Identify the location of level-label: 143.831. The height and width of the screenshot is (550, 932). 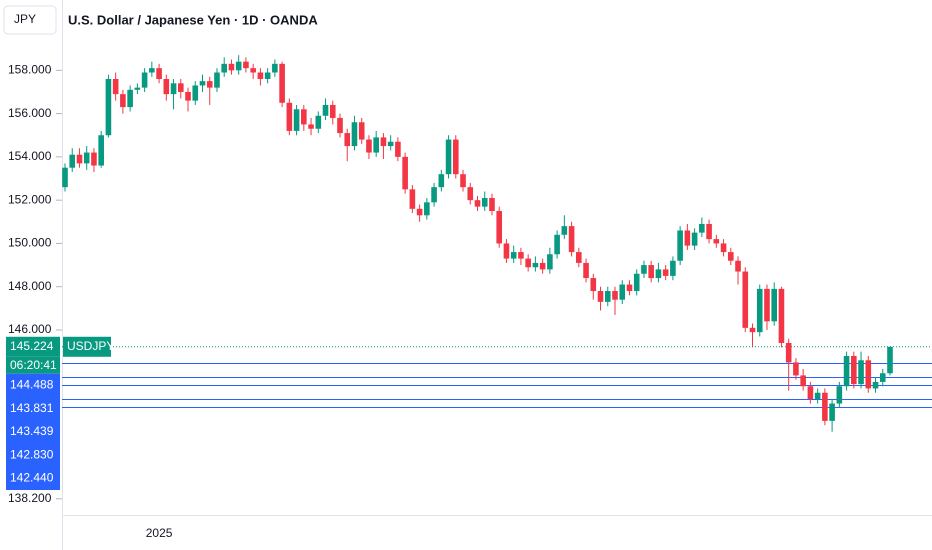
(32, 408).